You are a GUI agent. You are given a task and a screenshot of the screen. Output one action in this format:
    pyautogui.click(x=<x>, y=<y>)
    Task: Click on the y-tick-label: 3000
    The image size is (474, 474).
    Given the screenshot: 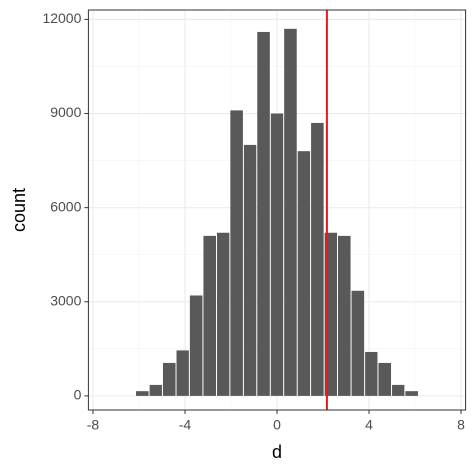 What is the action you would take?
    pyautogui.click(x=65, y=300)
    